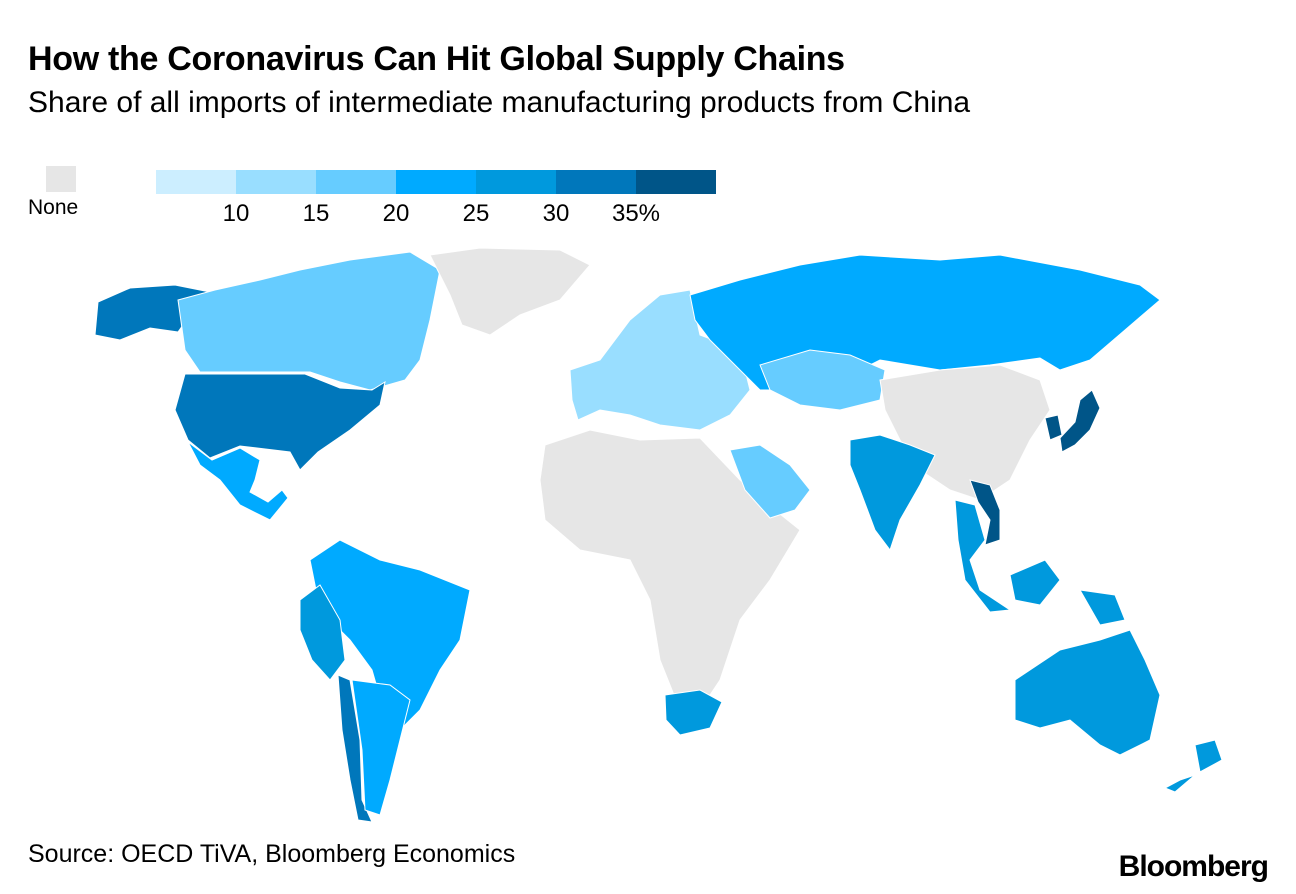  What do you see at coordinates (390, 635) in the screenshot?
I see `region-south-america-north` at bounding box center [390, 635].